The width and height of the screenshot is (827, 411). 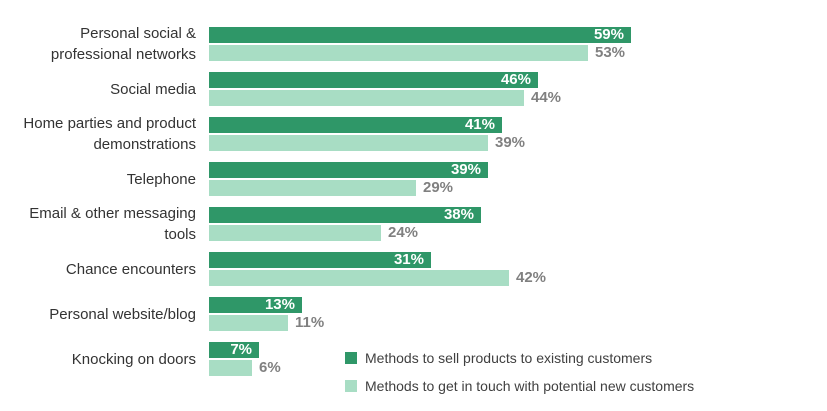 I want to click on chart-row: Knocking on doors 7% 6%, so click(x=413, y=359).